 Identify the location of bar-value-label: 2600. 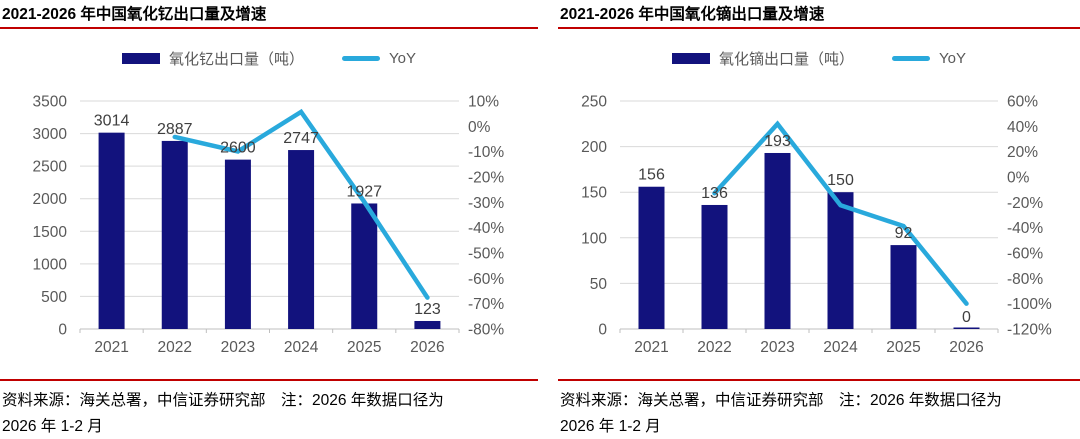
(238, 148).